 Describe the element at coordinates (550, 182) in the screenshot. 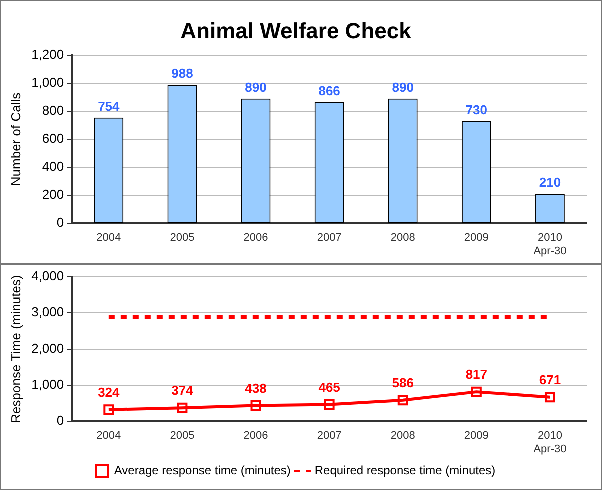

I see `data-label: 210` at that location.